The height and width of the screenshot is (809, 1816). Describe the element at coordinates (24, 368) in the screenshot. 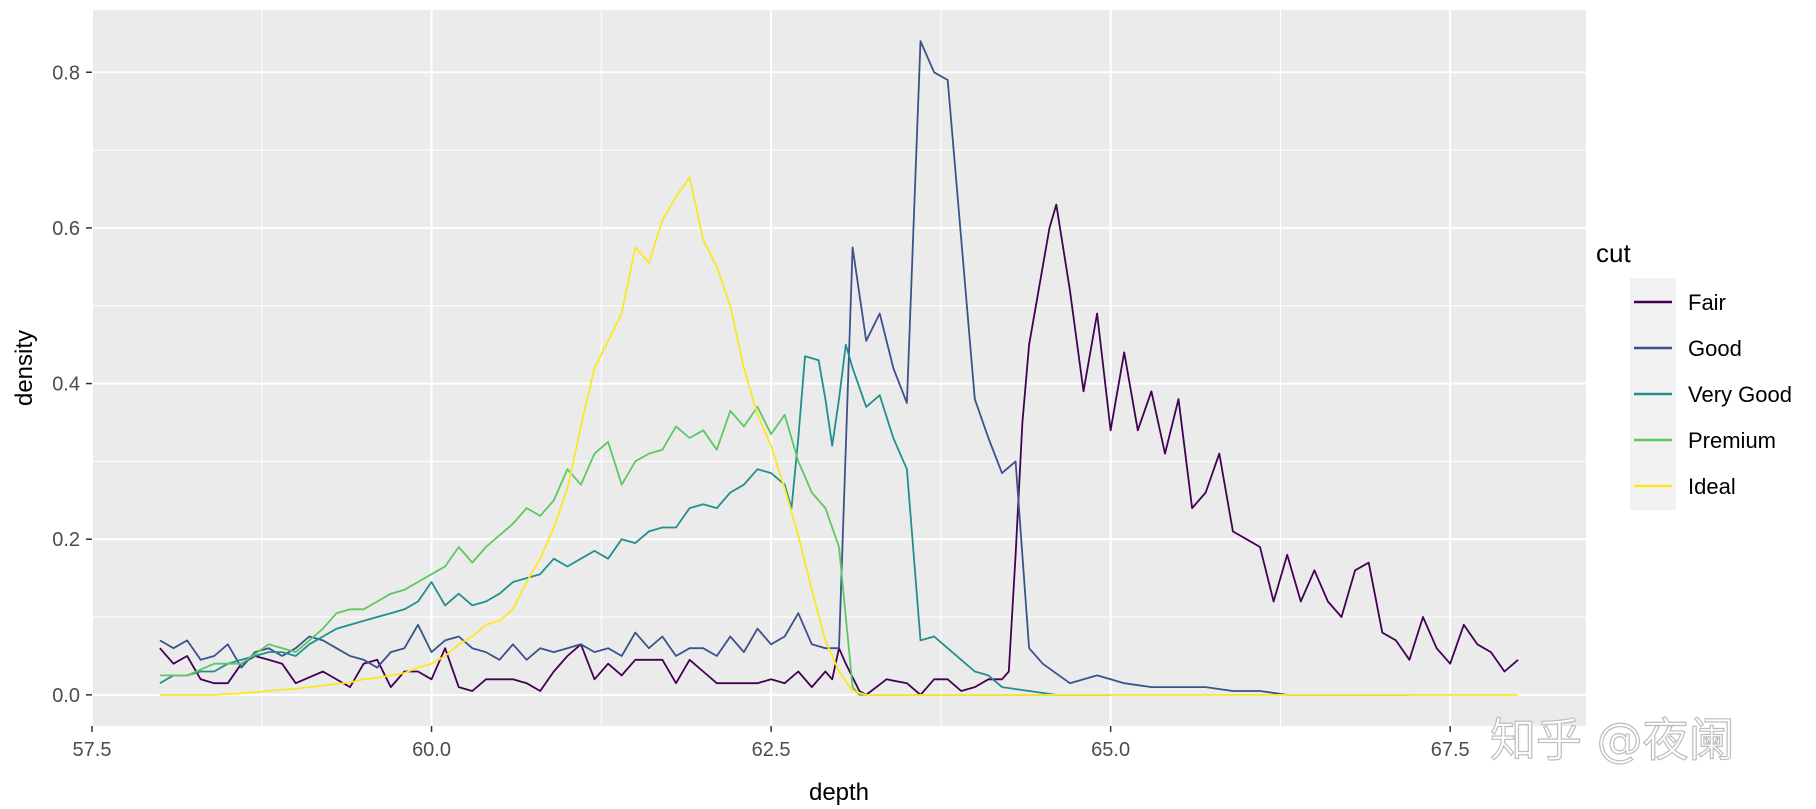

I see `y-axis-title: density` at that location.